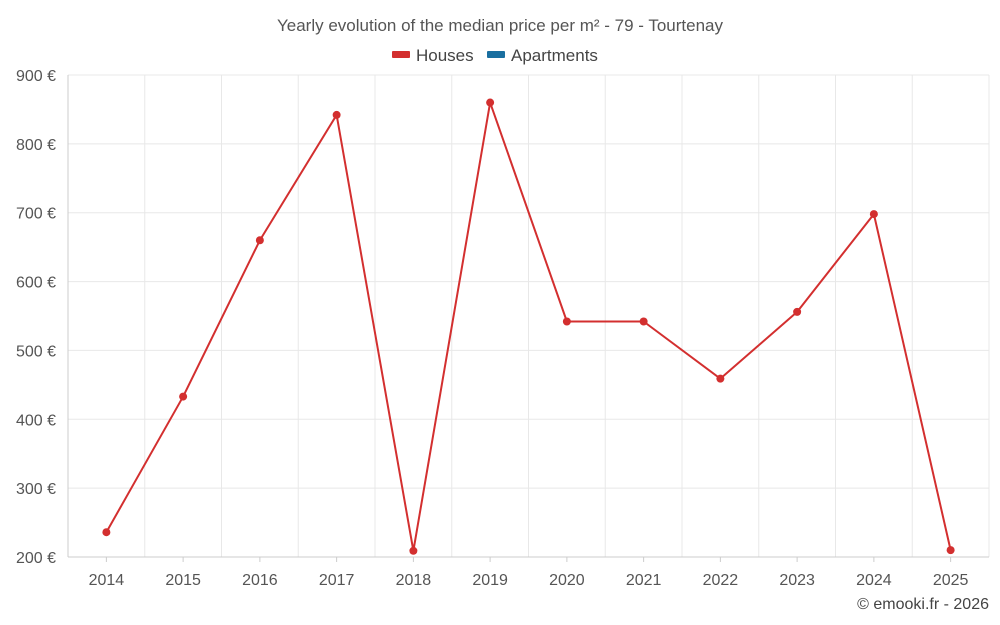 The image size is (1000, 625). I want to click on x-tick-label-2019: 2019, so click(490, 580).